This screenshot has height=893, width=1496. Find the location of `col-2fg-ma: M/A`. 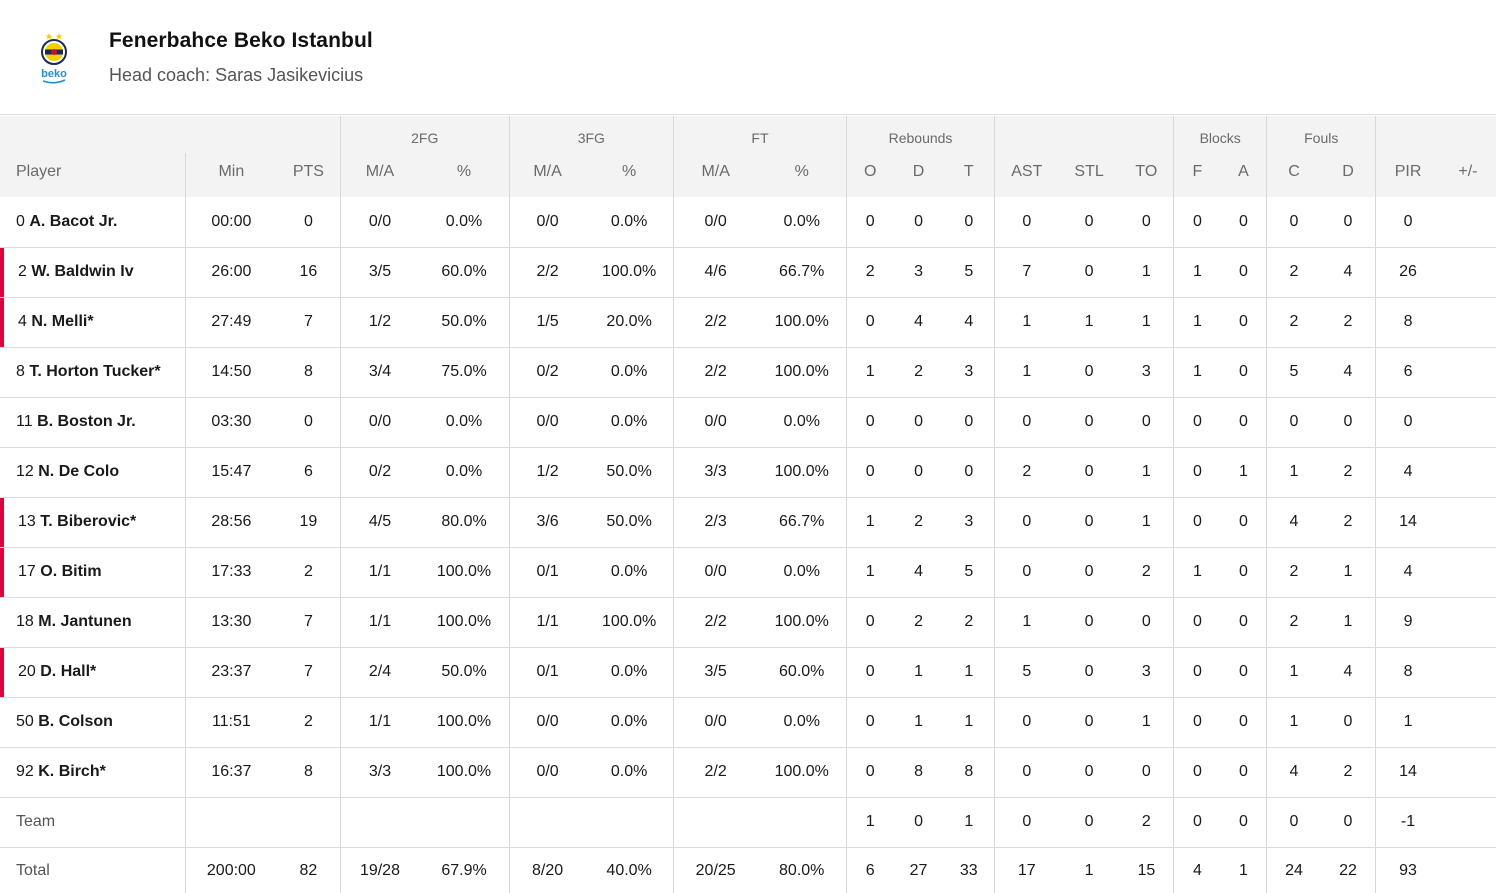

col-2fg-ma: M/A is located at coordinates (379, 175).